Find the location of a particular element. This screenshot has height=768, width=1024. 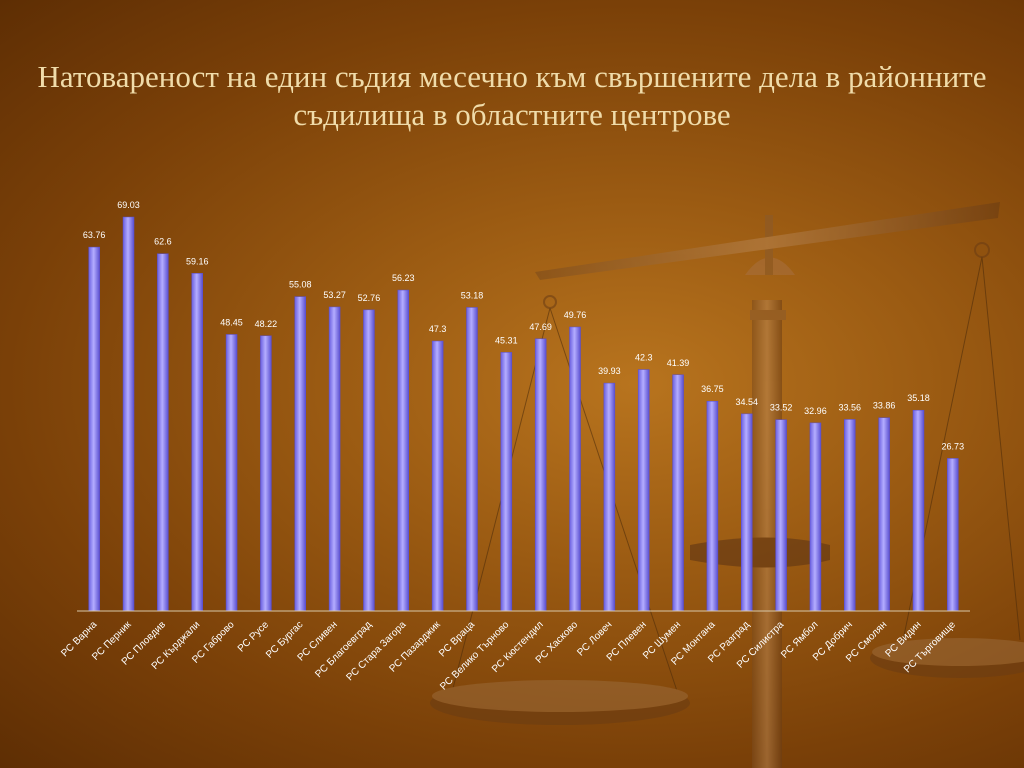

data-label: 53.27 is located at coordinates (334, 295).